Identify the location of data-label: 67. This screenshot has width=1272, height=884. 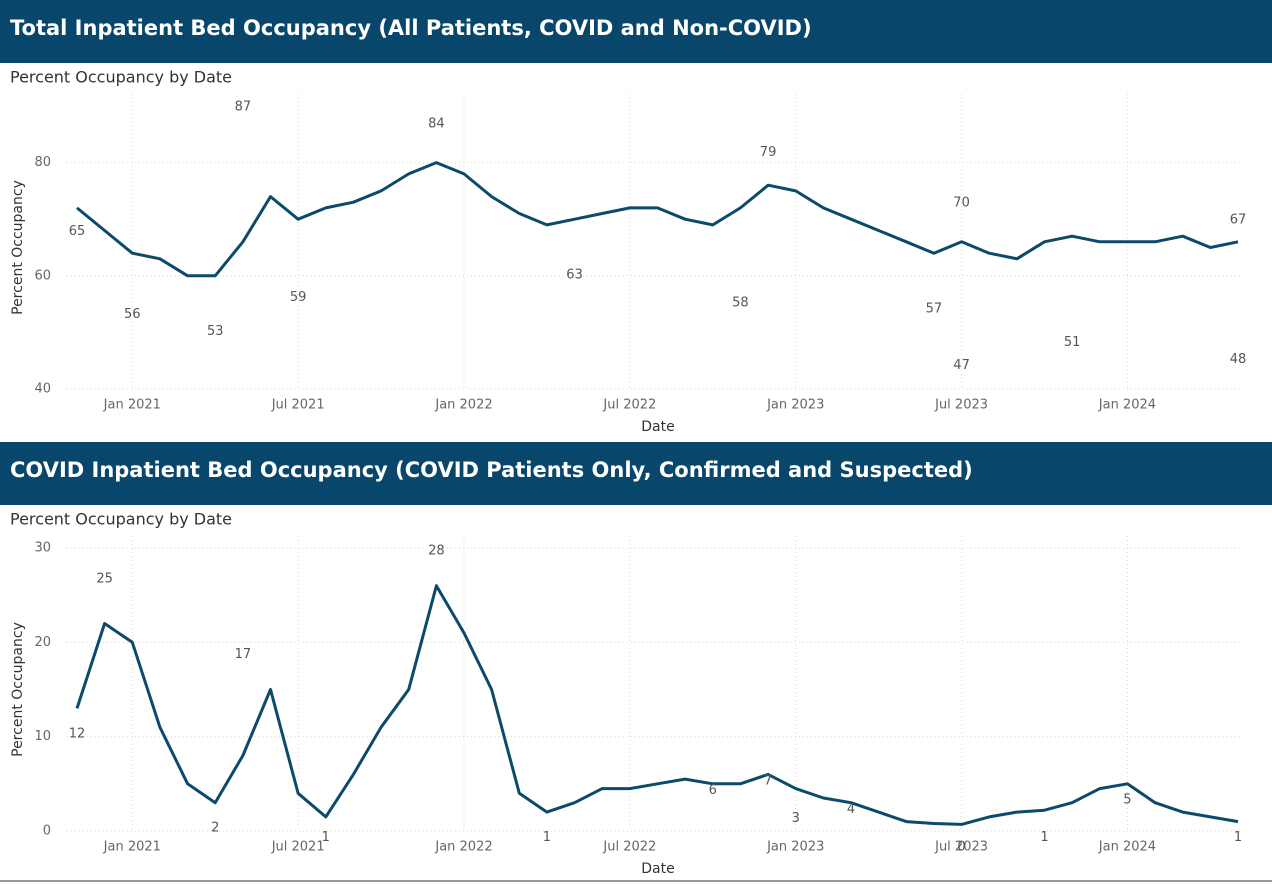
(1238, 220).